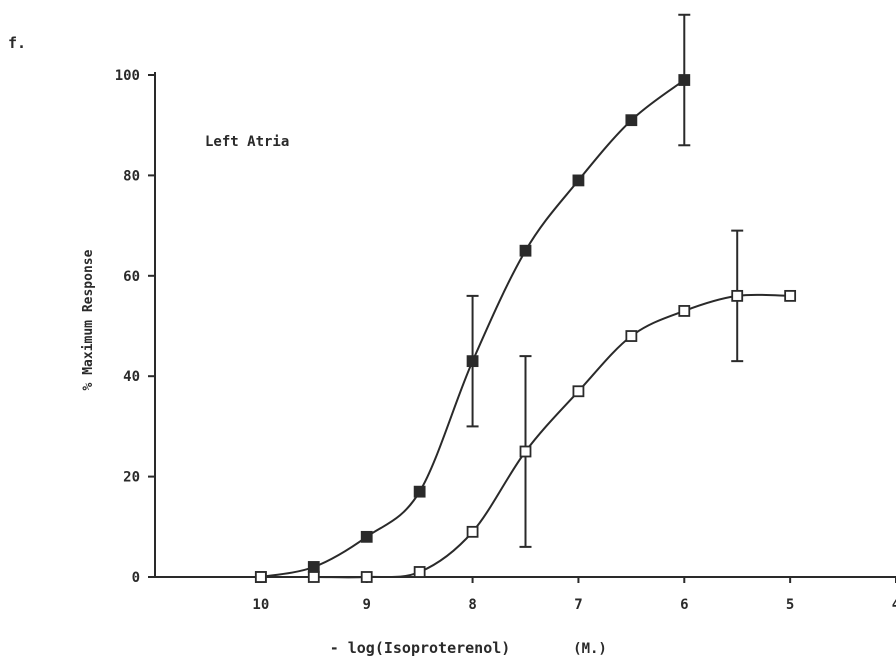  What do you see at coordinates (135, 327) in the screenshot?
I see `y-ticks: 0 20 40 60 80 100` at bounding box center [135, 327].